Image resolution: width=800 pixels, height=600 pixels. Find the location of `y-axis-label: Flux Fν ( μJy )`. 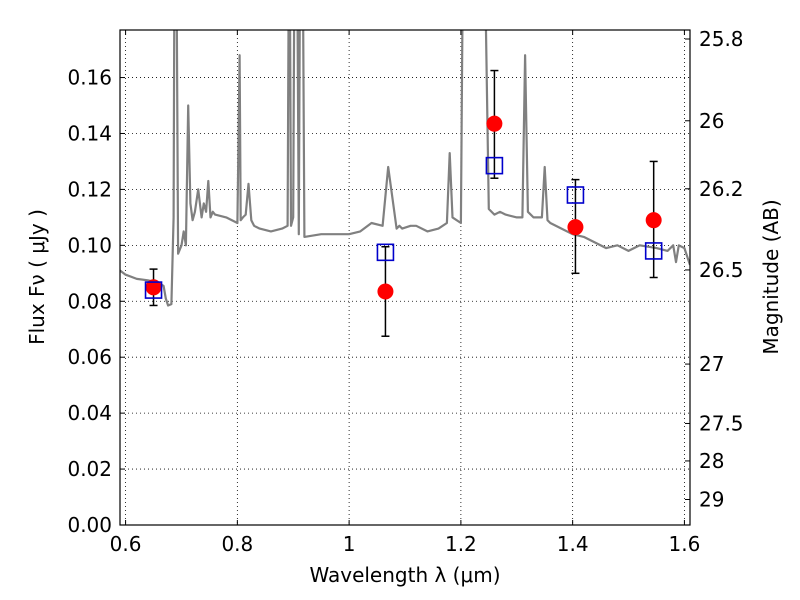

y-axis-label: Flux Fν ( μJy ) is located at coordinates (37, 277).